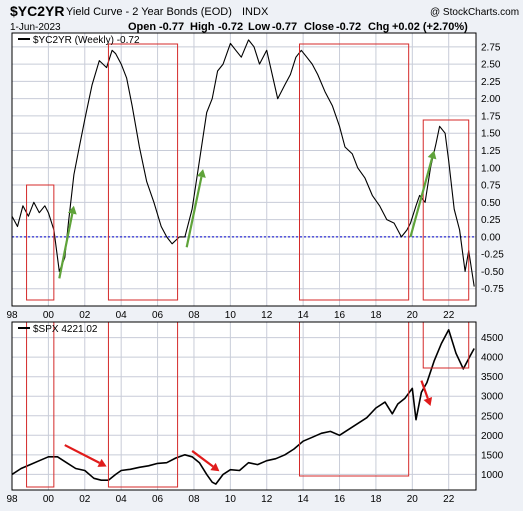 Image resolution: width=523 pixels, height=511 pixels. What do you see at coordinates (492, 377) in the screenshot?
I see `spx-y-tick-label: 3500` at bounding box center [492, 377].